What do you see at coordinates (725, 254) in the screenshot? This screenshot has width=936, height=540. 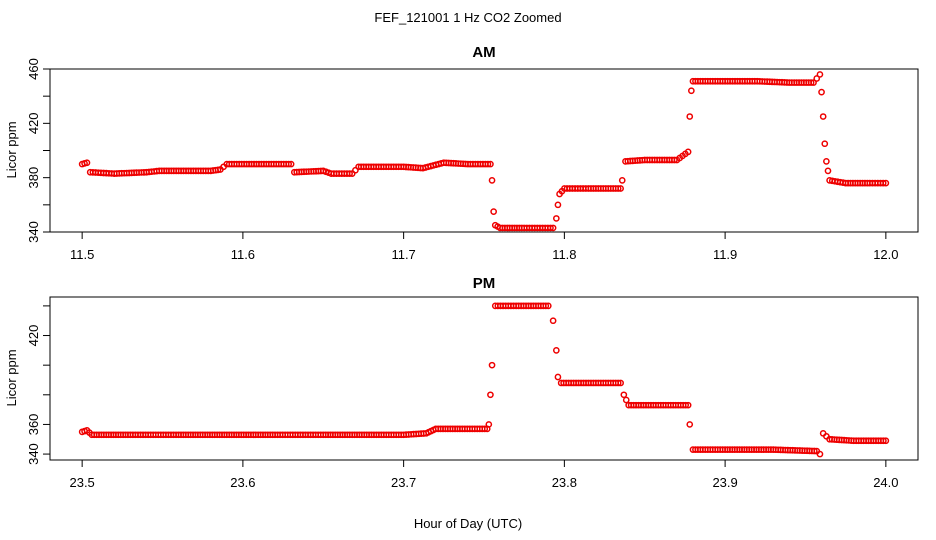 I see `am-x-tick-label: 11.9` at bounding box center [725, 254].